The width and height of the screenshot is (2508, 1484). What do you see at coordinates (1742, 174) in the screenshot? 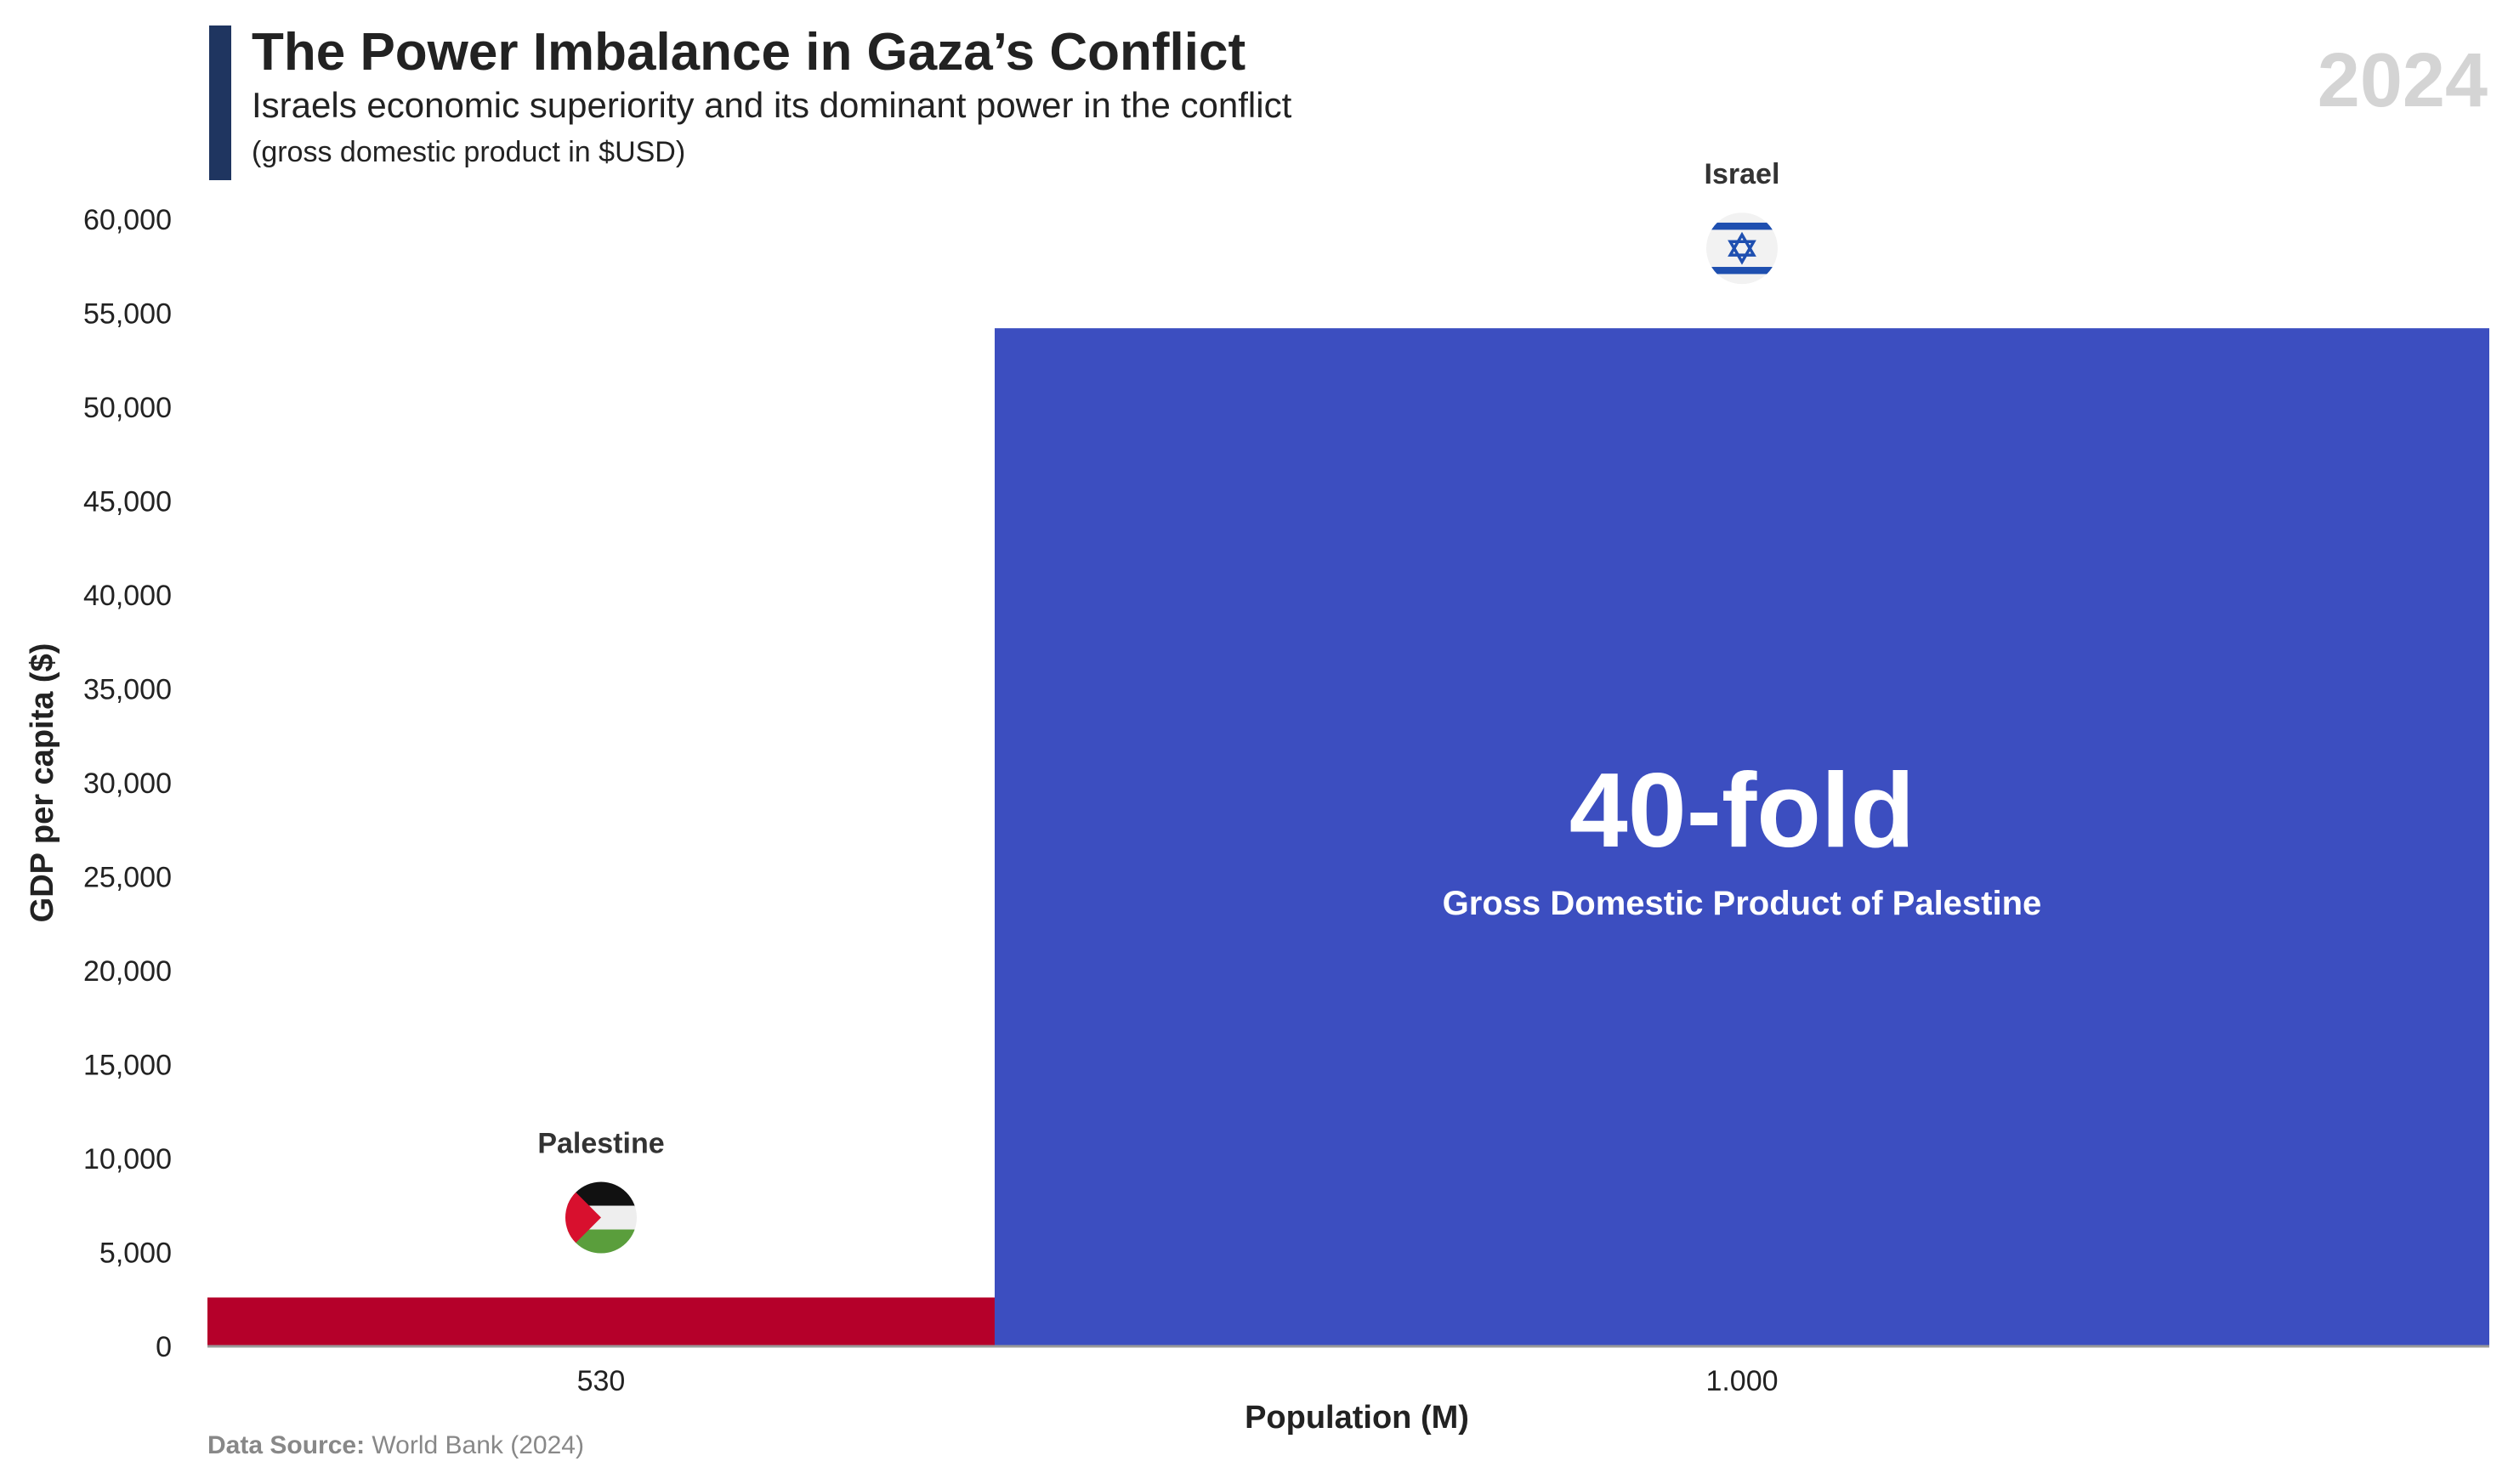
I see `bar-label-israel: Israel` at bounding box center [1742, 174].